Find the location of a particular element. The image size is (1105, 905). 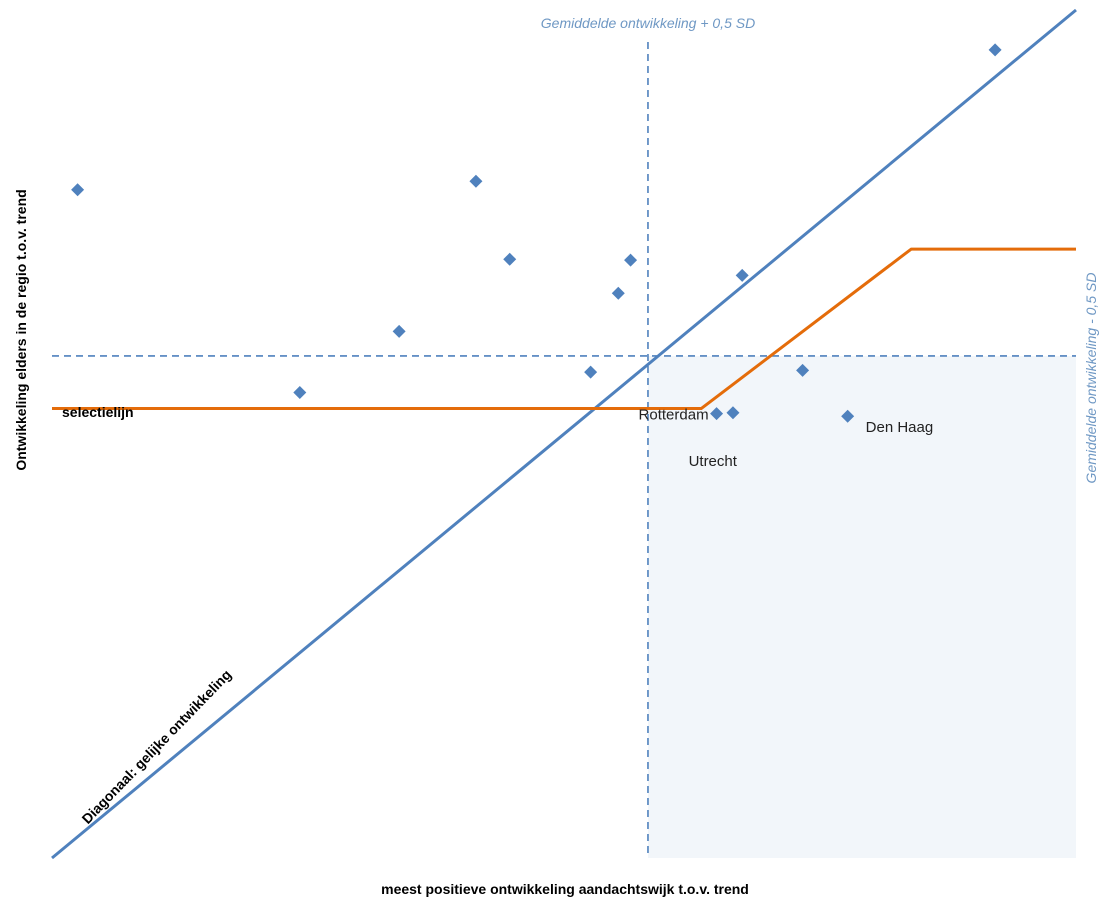

horizontal-reference-label: Gemiddelde ontwikkeling - 0,5 SD is located at coordinates (1091, 378).